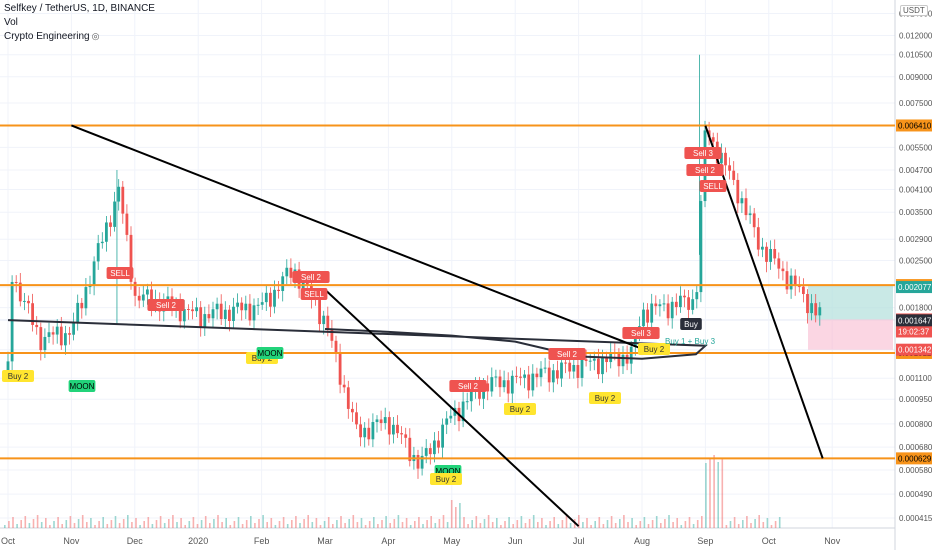 The width and height of the screenshot is (932, 550). I want to click on currency-badge: USDT, so click(914, 10).